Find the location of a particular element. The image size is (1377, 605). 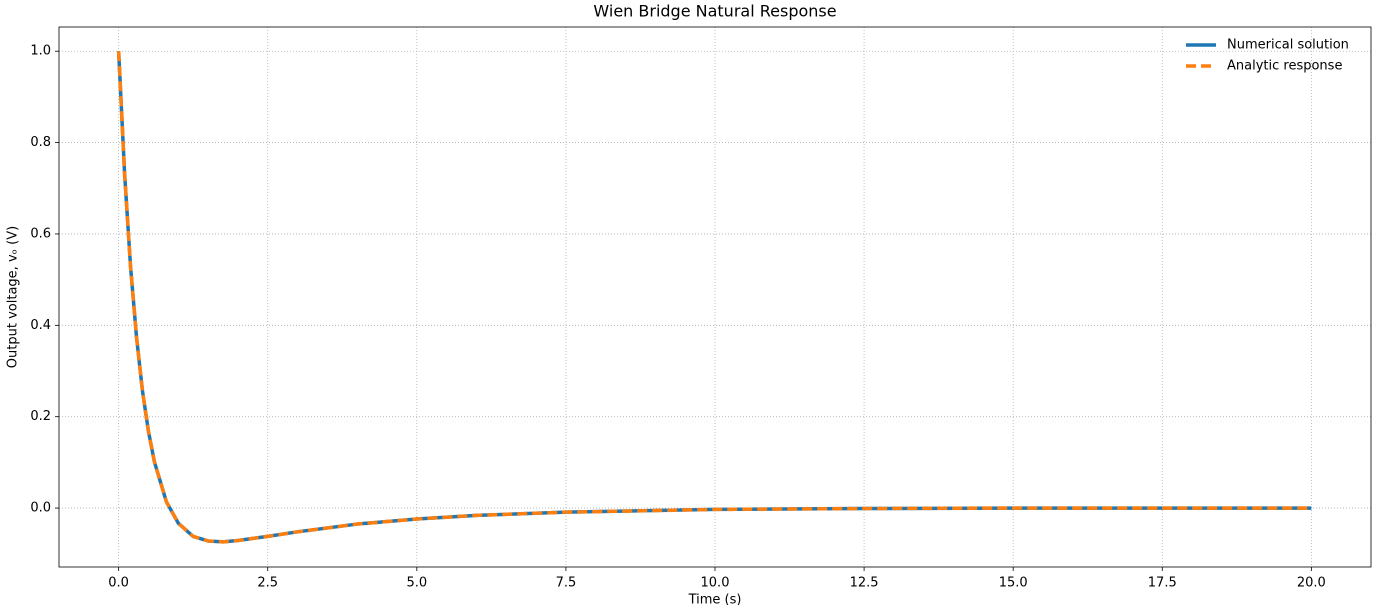

x-axis-label: Time (s) is located at coordinates (715, 599).